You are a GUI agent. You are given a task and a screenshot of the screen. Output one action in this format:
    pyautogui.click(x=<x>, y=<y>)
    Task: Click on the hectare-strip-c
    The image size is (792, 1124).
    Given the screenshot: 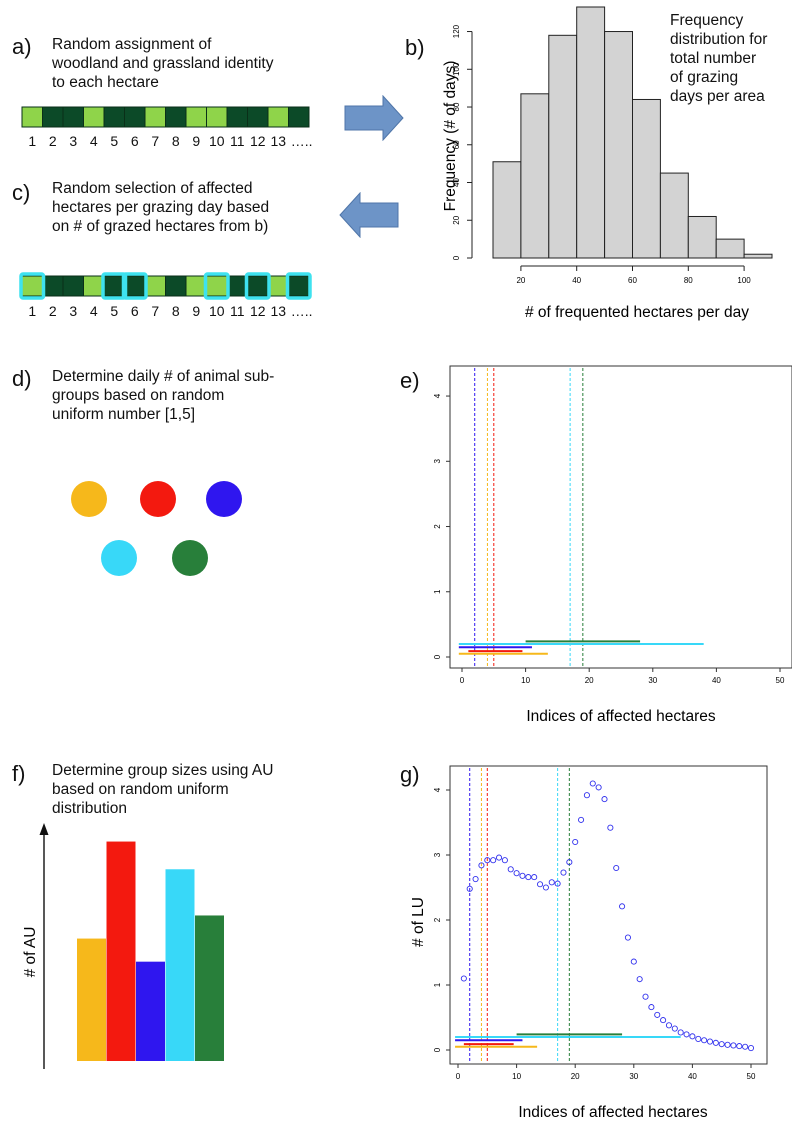 What is the action you would take?
    pyautogui.click(x=165, y=286)
    